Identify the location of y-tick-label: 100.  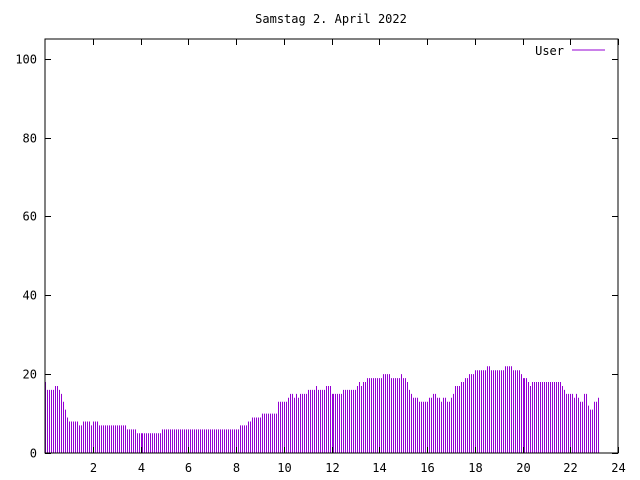
(26, 60).